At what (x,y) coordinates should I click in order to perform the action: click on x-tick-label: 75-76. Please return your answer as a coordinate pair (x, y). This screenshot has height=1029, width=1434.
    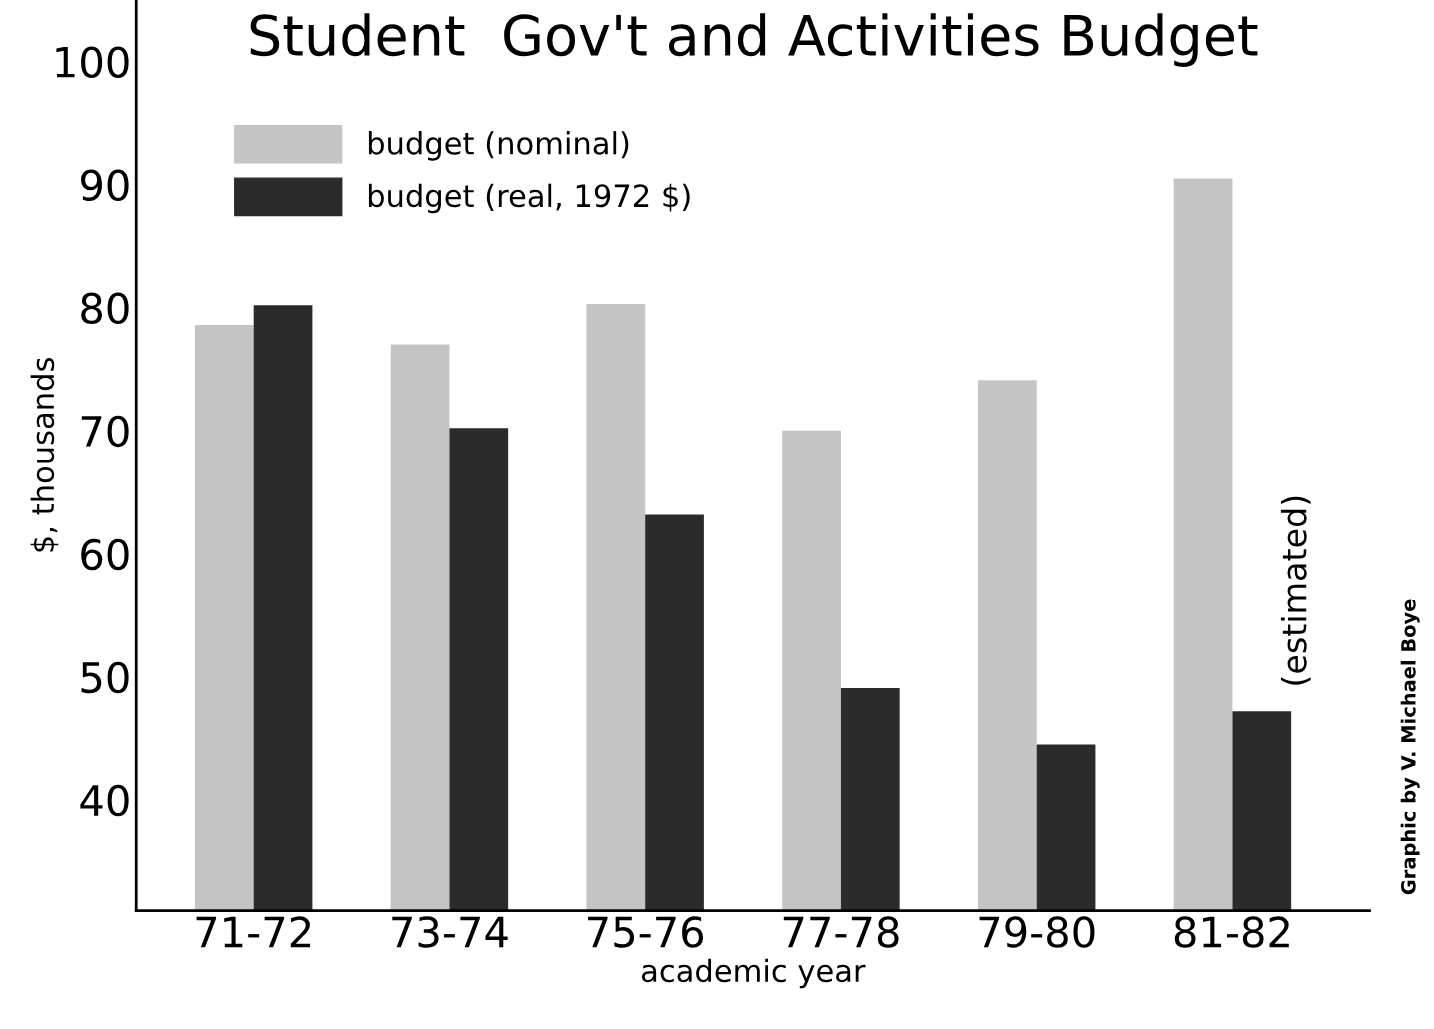
    Looking at the image, I should click on (646, 932).